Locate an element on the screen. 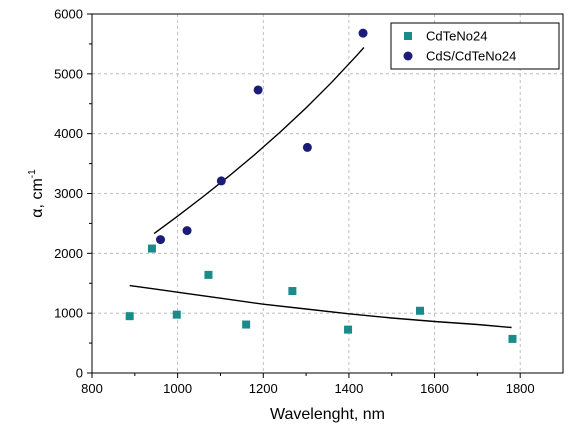  legend: CdTeNo24 CdS/CdTeNo24 is located at coordinates (475, 46).